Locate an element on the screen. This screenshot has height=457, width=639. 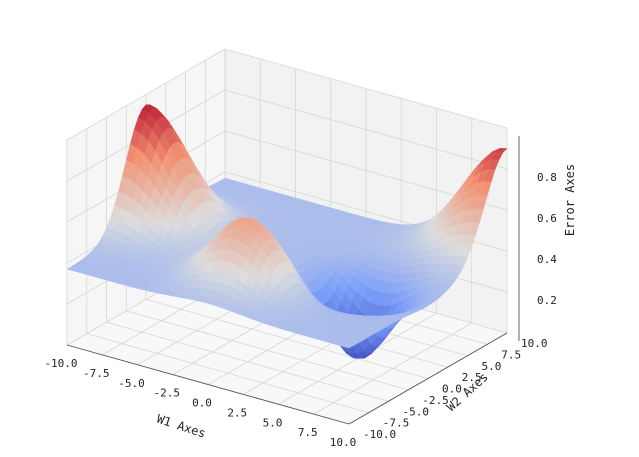
x-tick-label: -10.0 is located at coordinates (60, 363).